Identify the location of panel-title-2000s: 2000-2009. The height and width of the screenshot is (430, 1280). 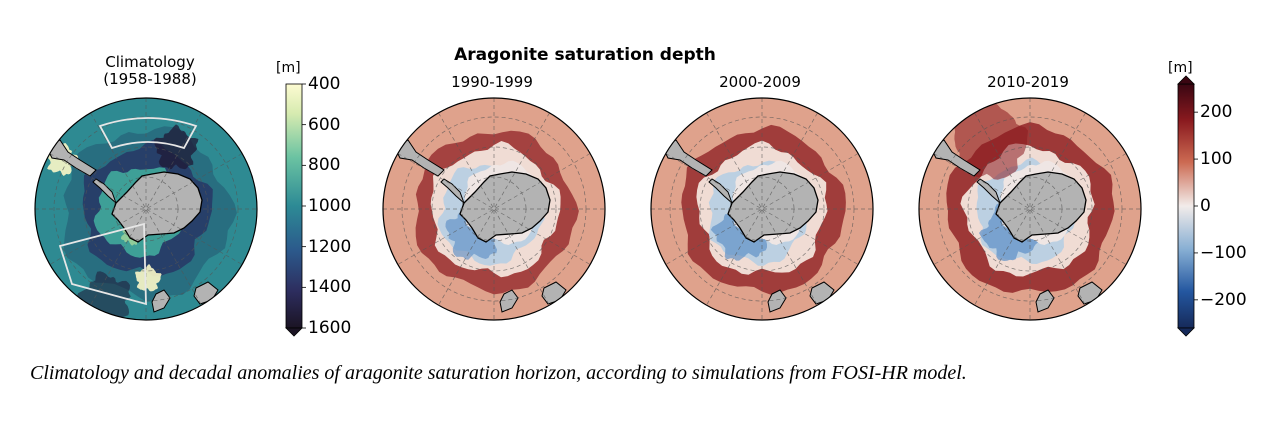
(760, 82).